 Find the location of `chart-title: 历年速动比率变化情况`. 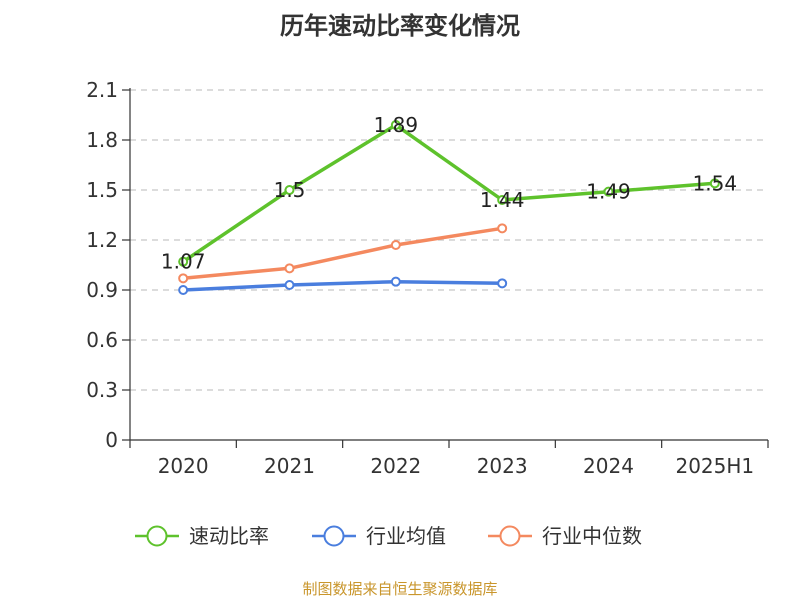

chart-title: 历年速动比率变化情况 is located at coordinates (400, 26).